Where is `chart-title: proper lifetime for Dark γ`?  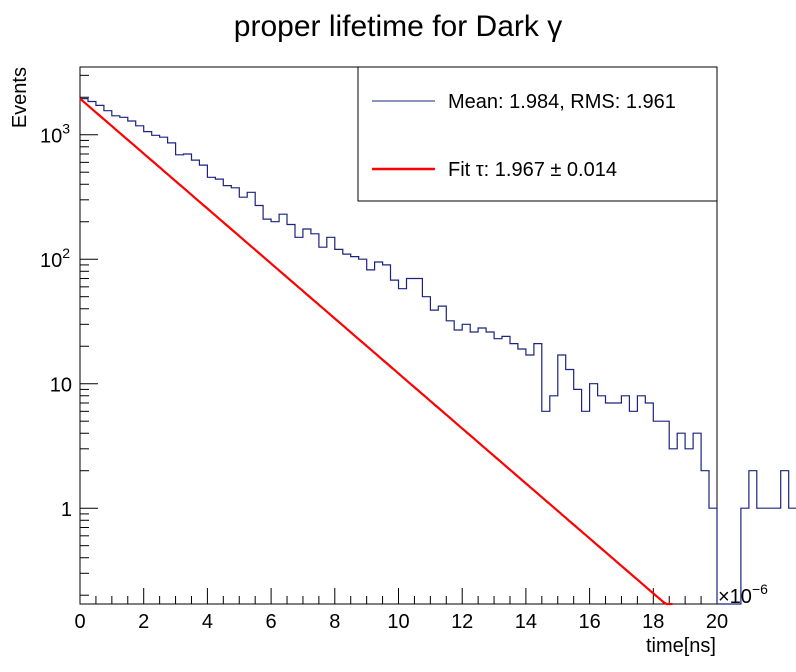
chart-title: proper lifetime for Dark γ is located at coordinates (398, 26).